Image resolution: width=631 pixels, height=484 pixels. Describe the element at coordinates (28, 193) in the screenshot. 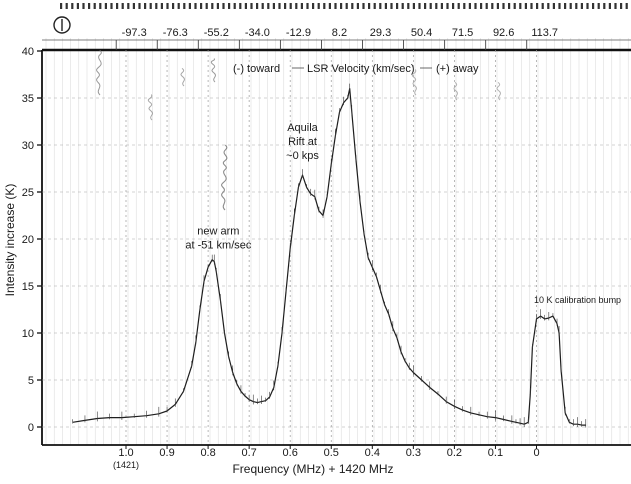

I see `y-tick-label: 25` at that location.